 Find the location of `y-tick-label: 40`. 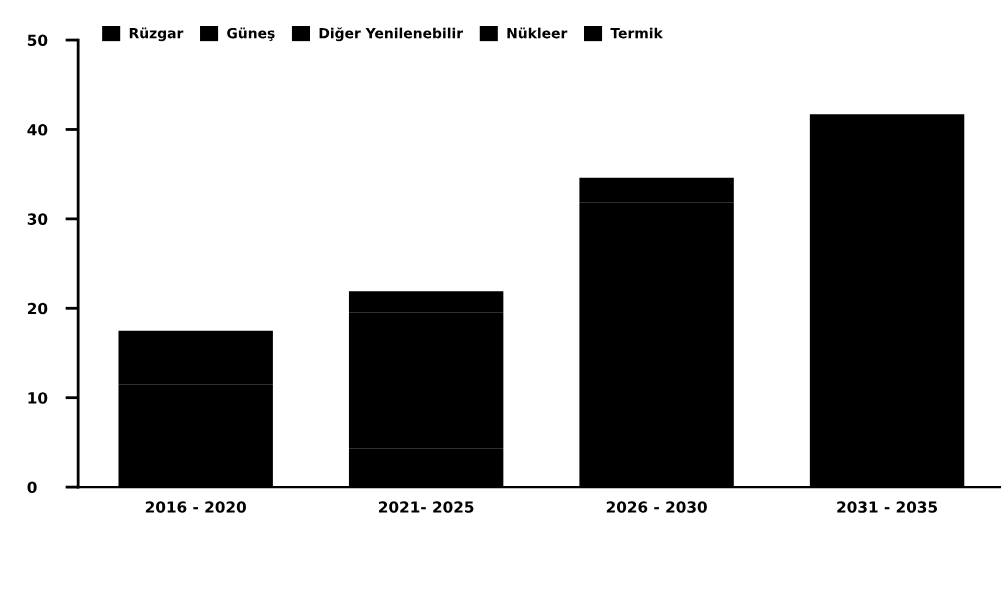

y-tick-label: 40 is located at coordinates (37, 129).